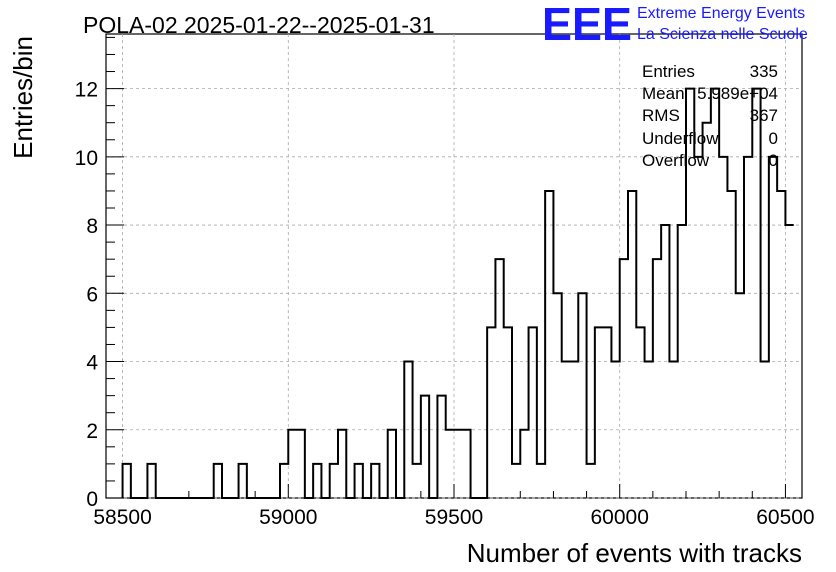 The height and width of the screenshot is (572, 836). Describe the element at coordinates (764, 115) in the screenshot. I see `stats-rms-value: 367` at that location.